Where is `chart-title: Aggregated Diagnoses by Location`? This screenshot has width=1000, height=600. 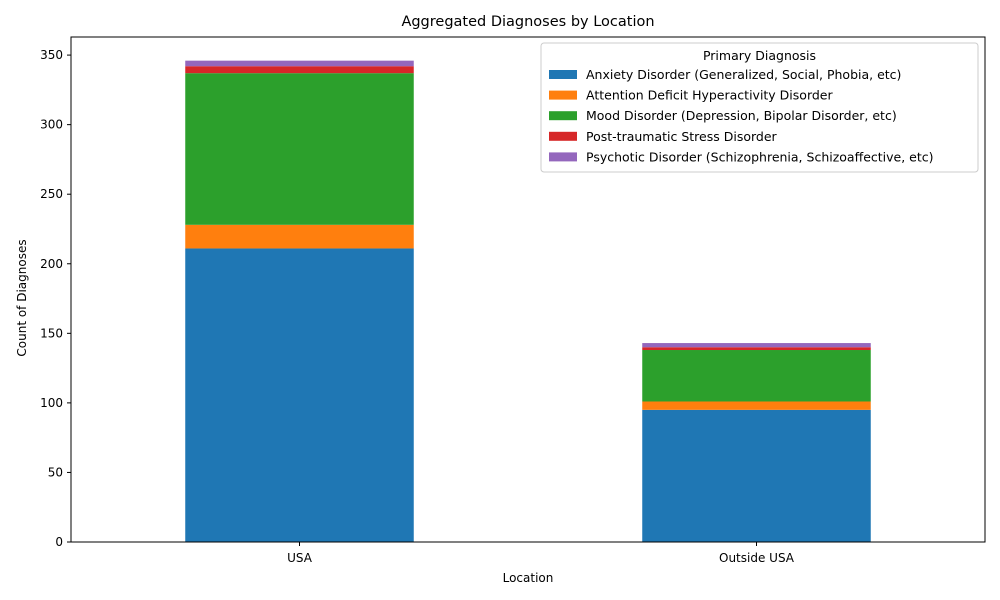 chart-title: Aggregated Diagnoses by Location is located at coordinates (527, 22).